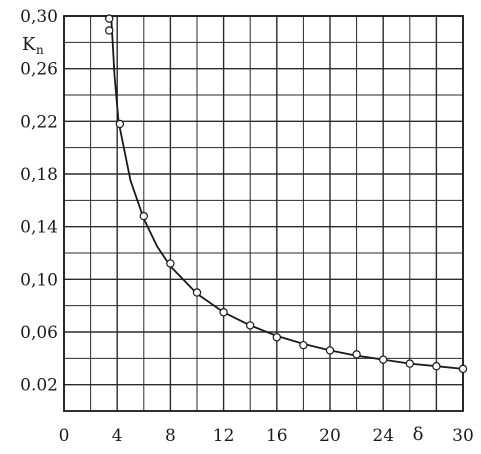 This screenshot has height=454, width=481. I want to click on x-tick-label: 12, so click(224, 436).